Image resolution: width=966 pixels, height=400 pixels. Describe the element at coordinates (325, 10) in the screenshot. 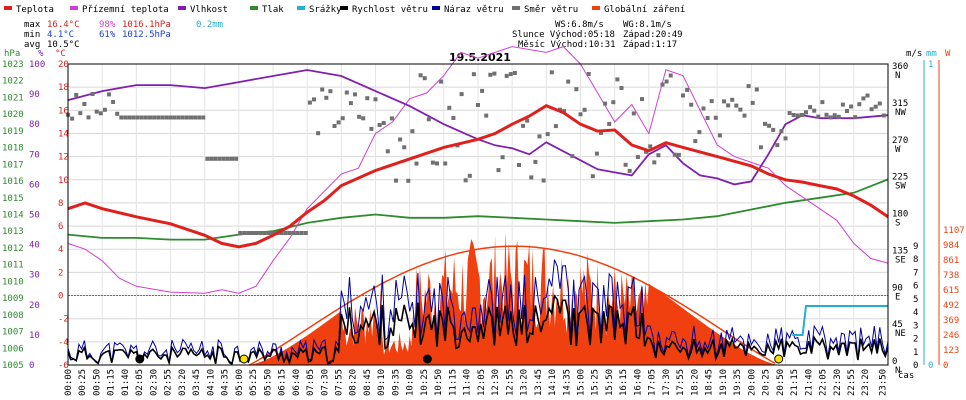

I see `legend-label: Srážky` at that location.